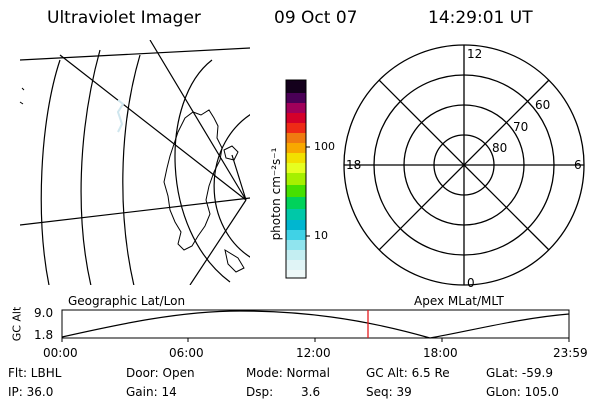  I want to click on mlt-label-18: 18, so click(354, 165).